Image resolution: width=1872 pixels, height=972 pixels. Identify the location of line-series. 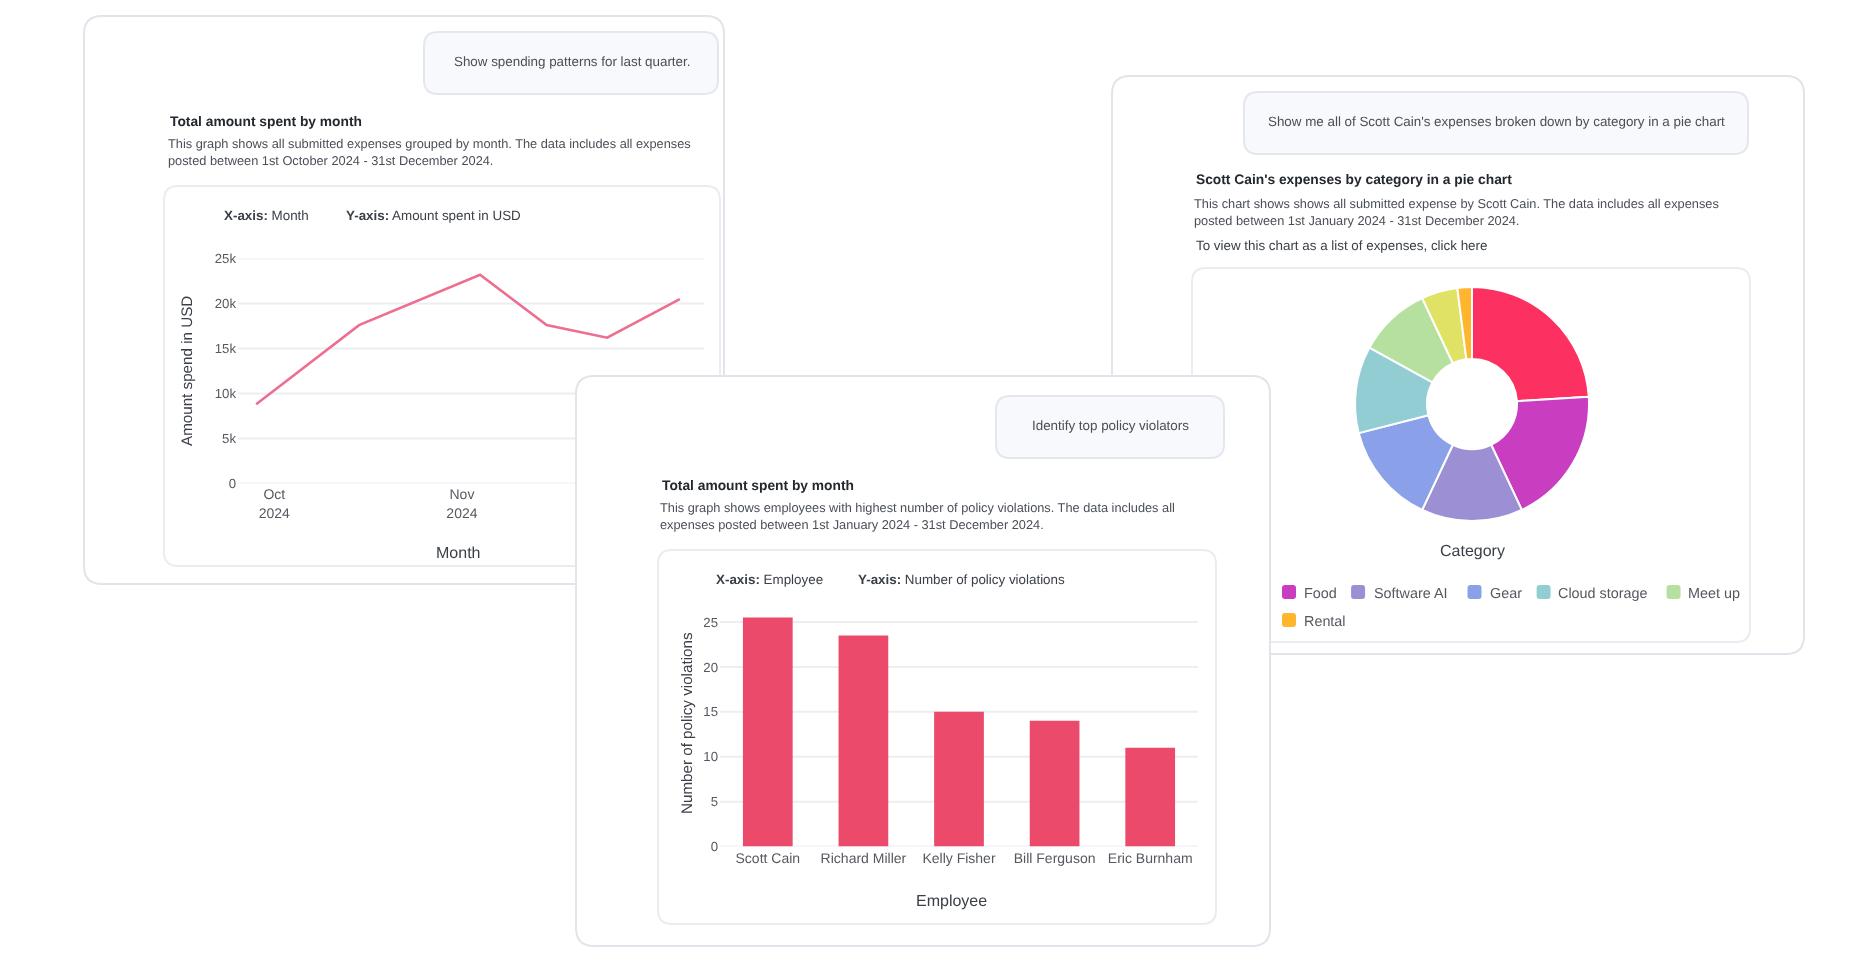
(468, 339).